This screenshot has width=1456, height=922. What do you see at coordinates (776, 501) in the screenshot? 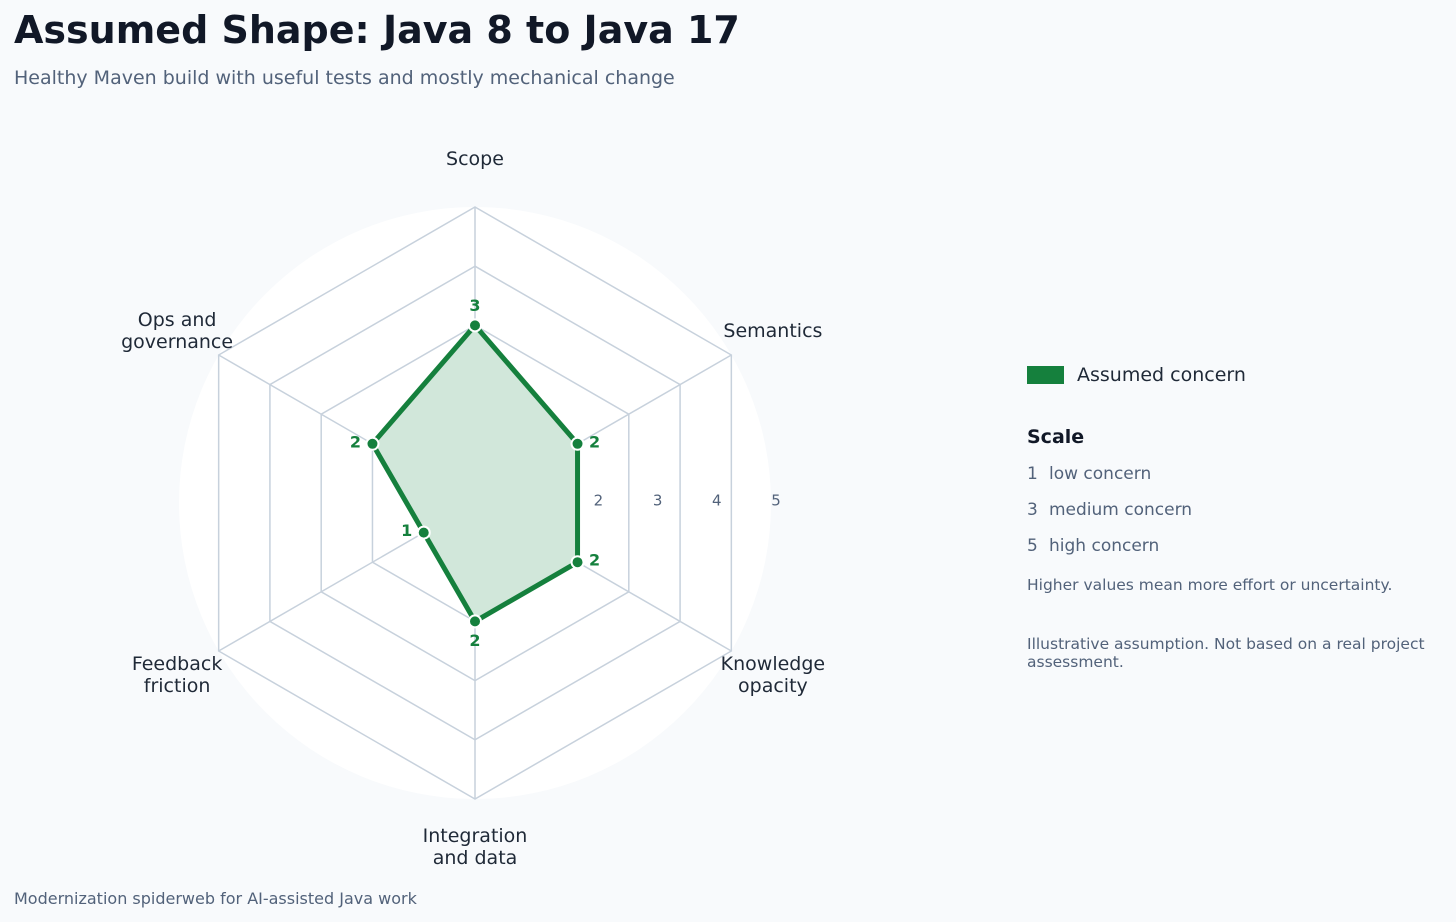
I see `ring-tick-label: 5` at bounding box center [776, 501].